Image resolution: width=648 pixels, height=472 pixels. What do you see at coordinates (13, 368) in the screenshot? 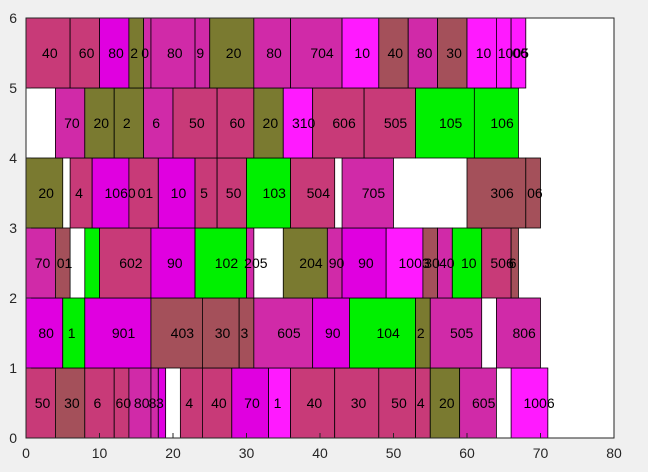
I see `y-tick-label: 1` at bounding box center [13, 368].